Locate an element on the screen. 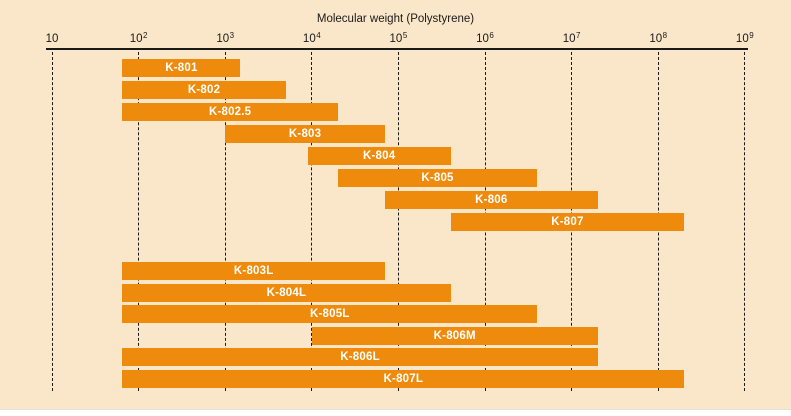 This screenshot has height=416, width=791. x-tick-label-1e2: 10² is located at coordinates (138, 38).